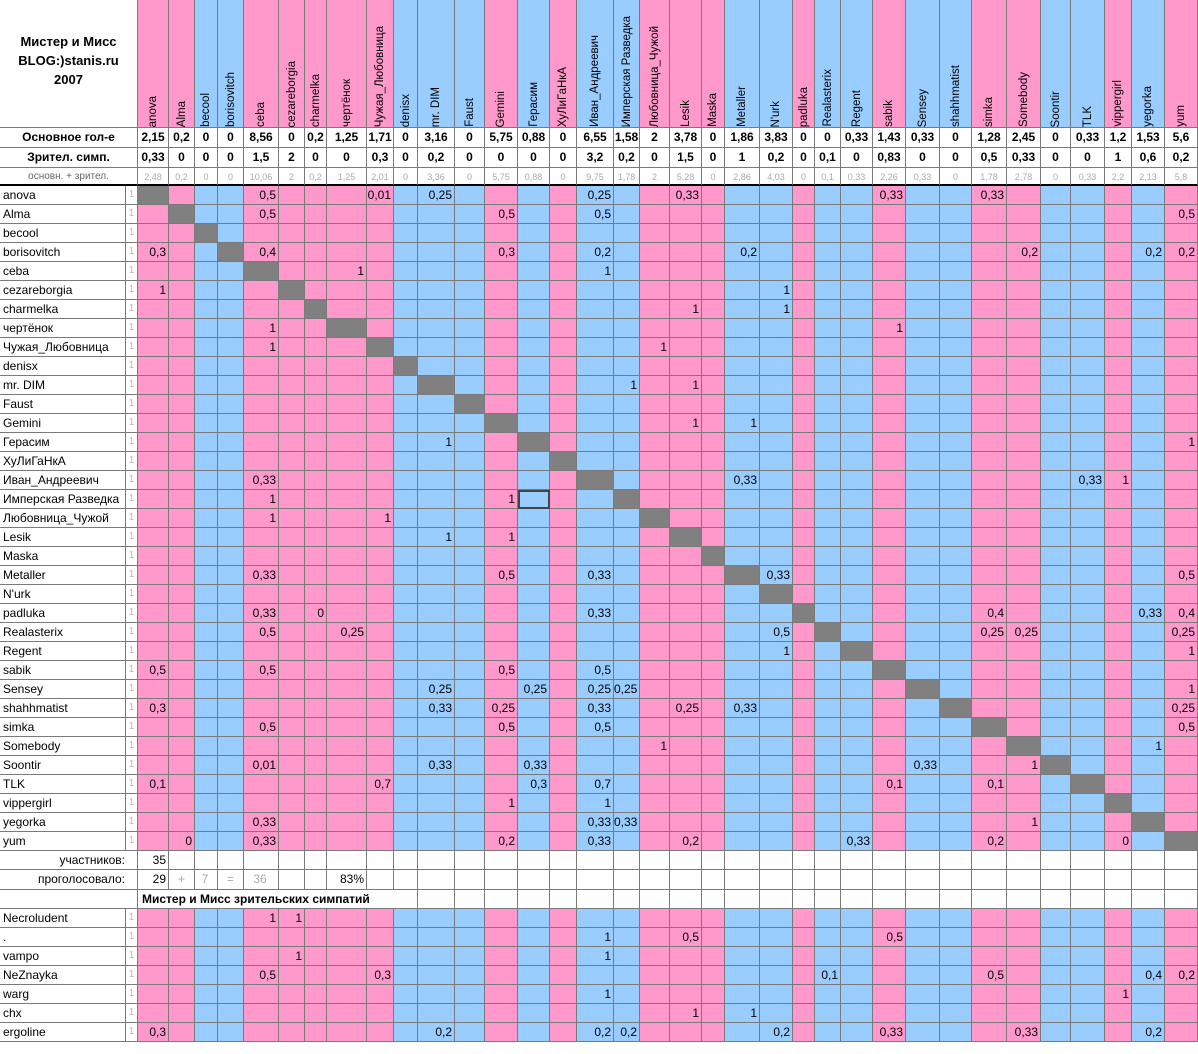 This screenshot has width=1198, height=1054. What do you see at coordinates (595, 1032) in the screenshot?
I see `vote-cell: 0,2` at bounding box center [595, 1032].